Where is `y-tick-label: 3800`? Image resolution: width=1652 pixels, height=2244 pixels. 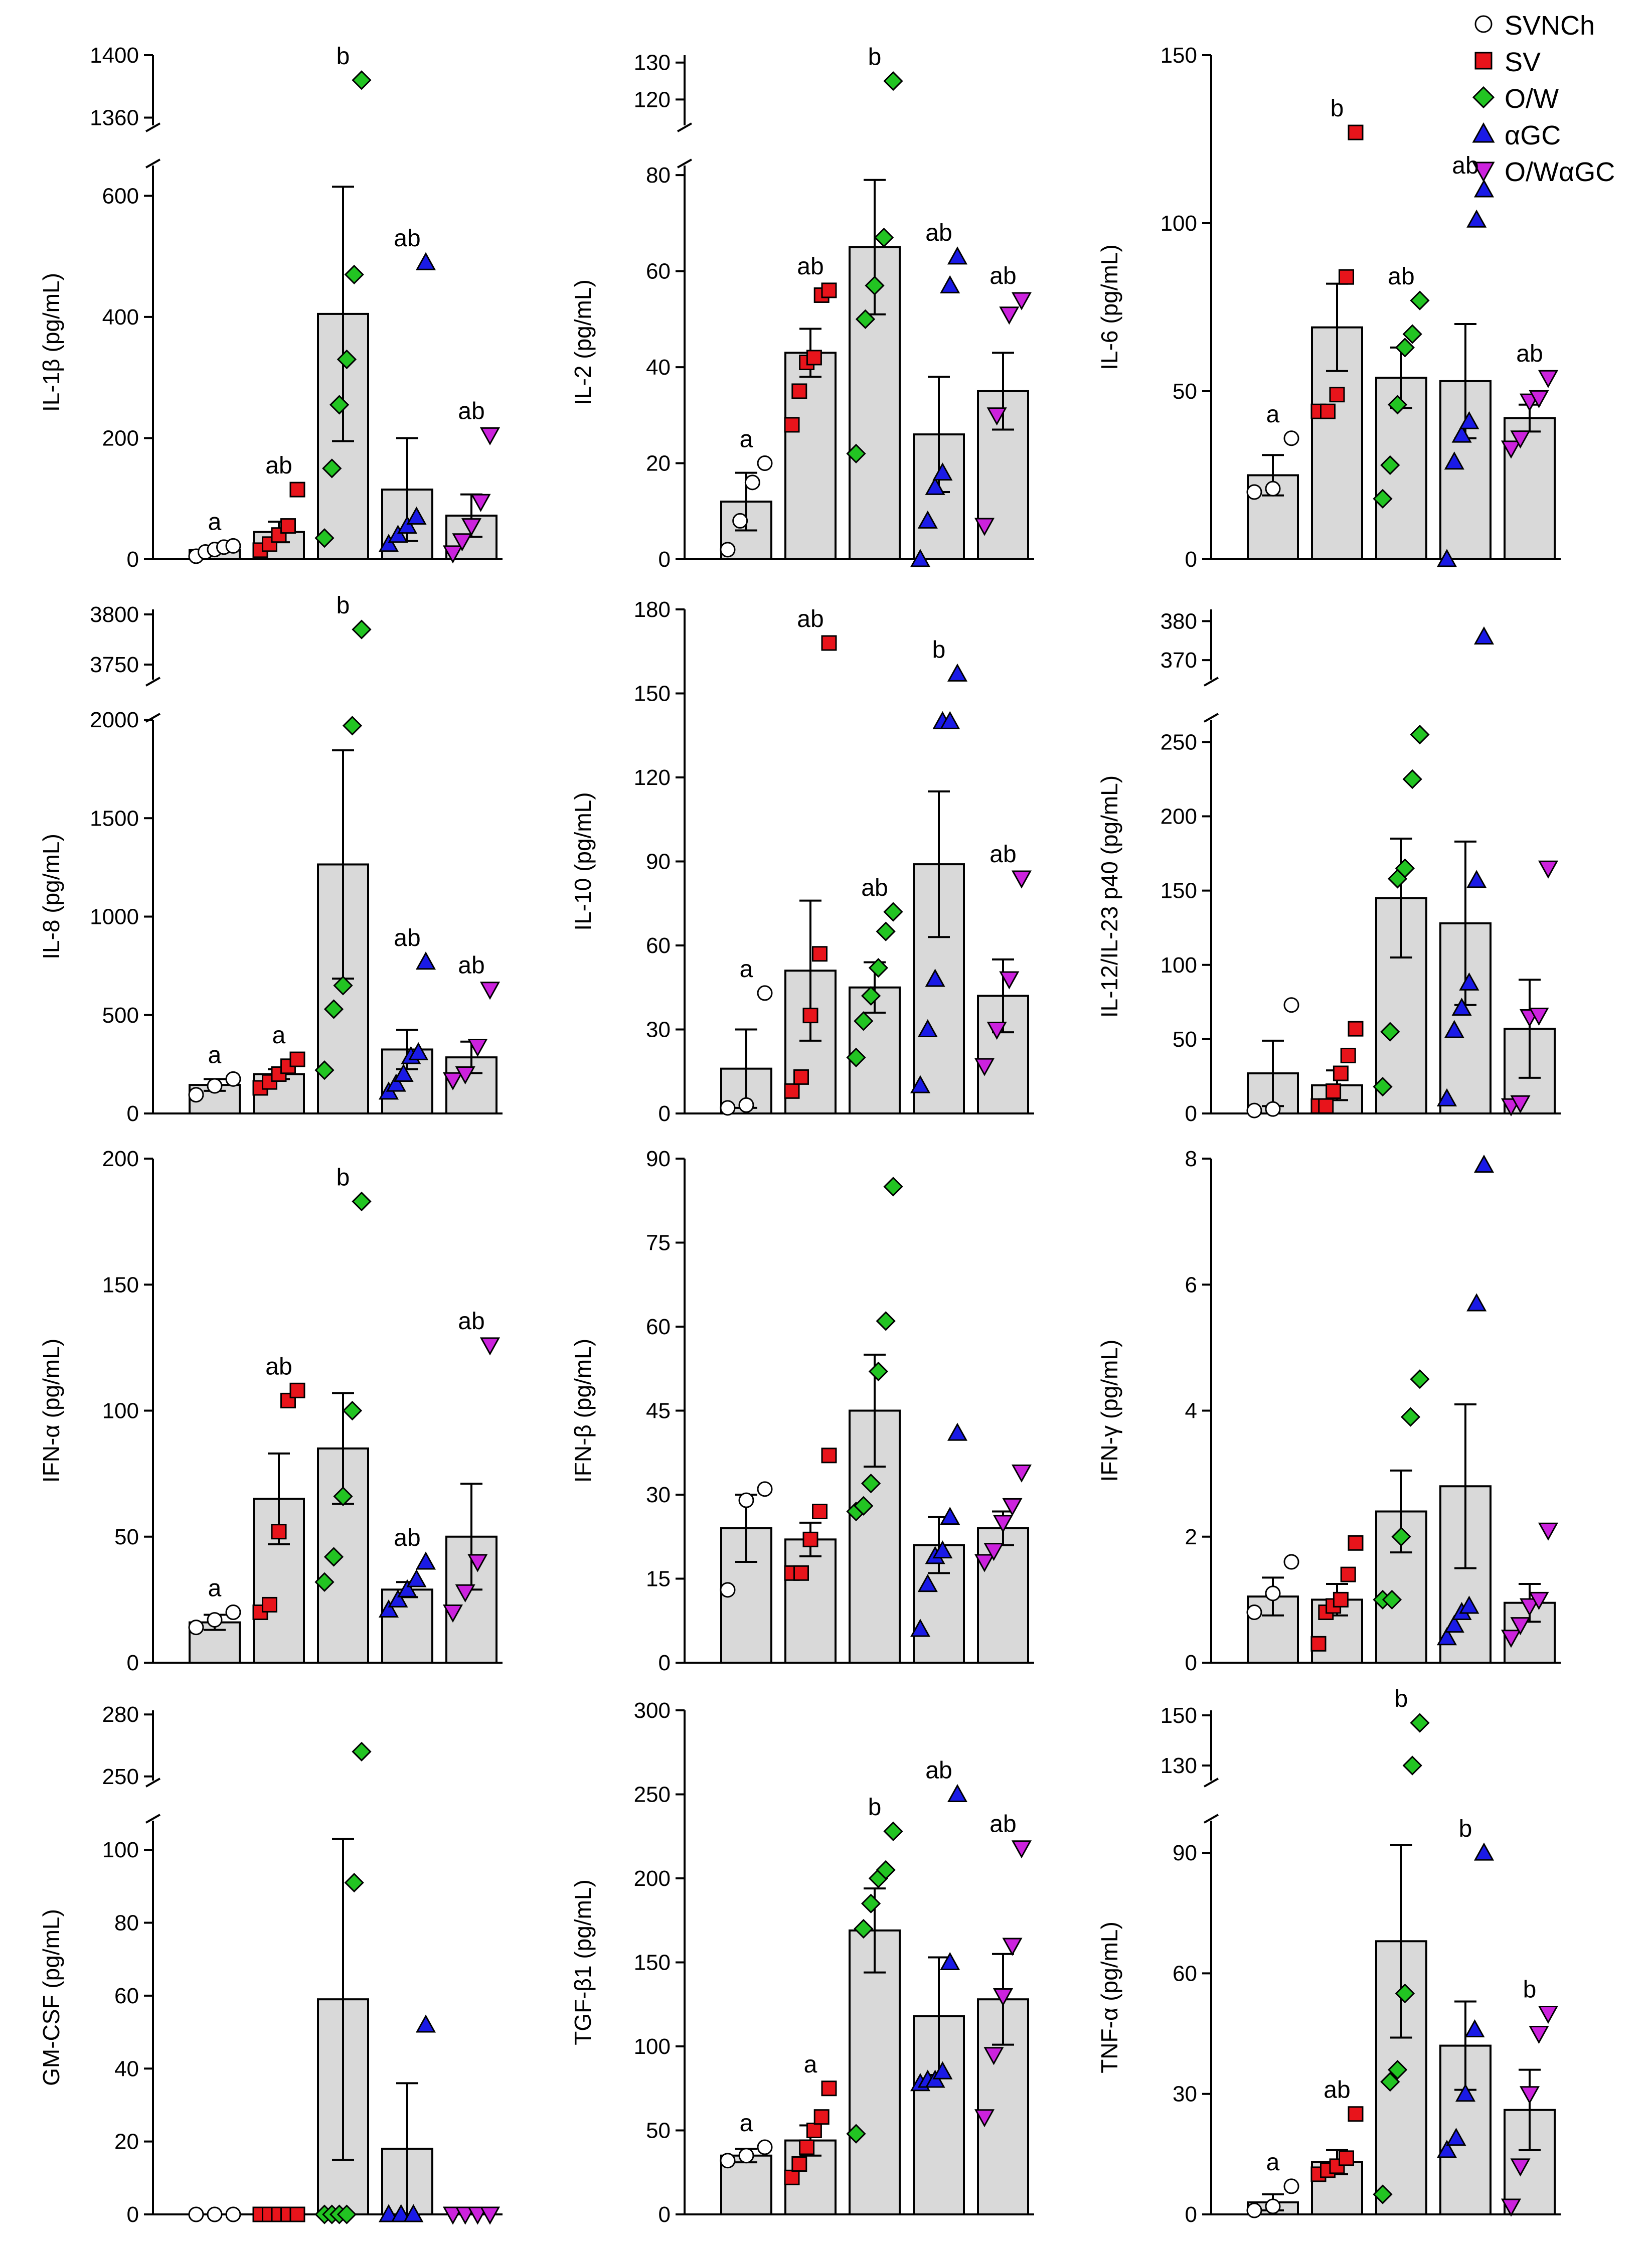 y-tick-label: 3800 is located at coordinates (114, 614).